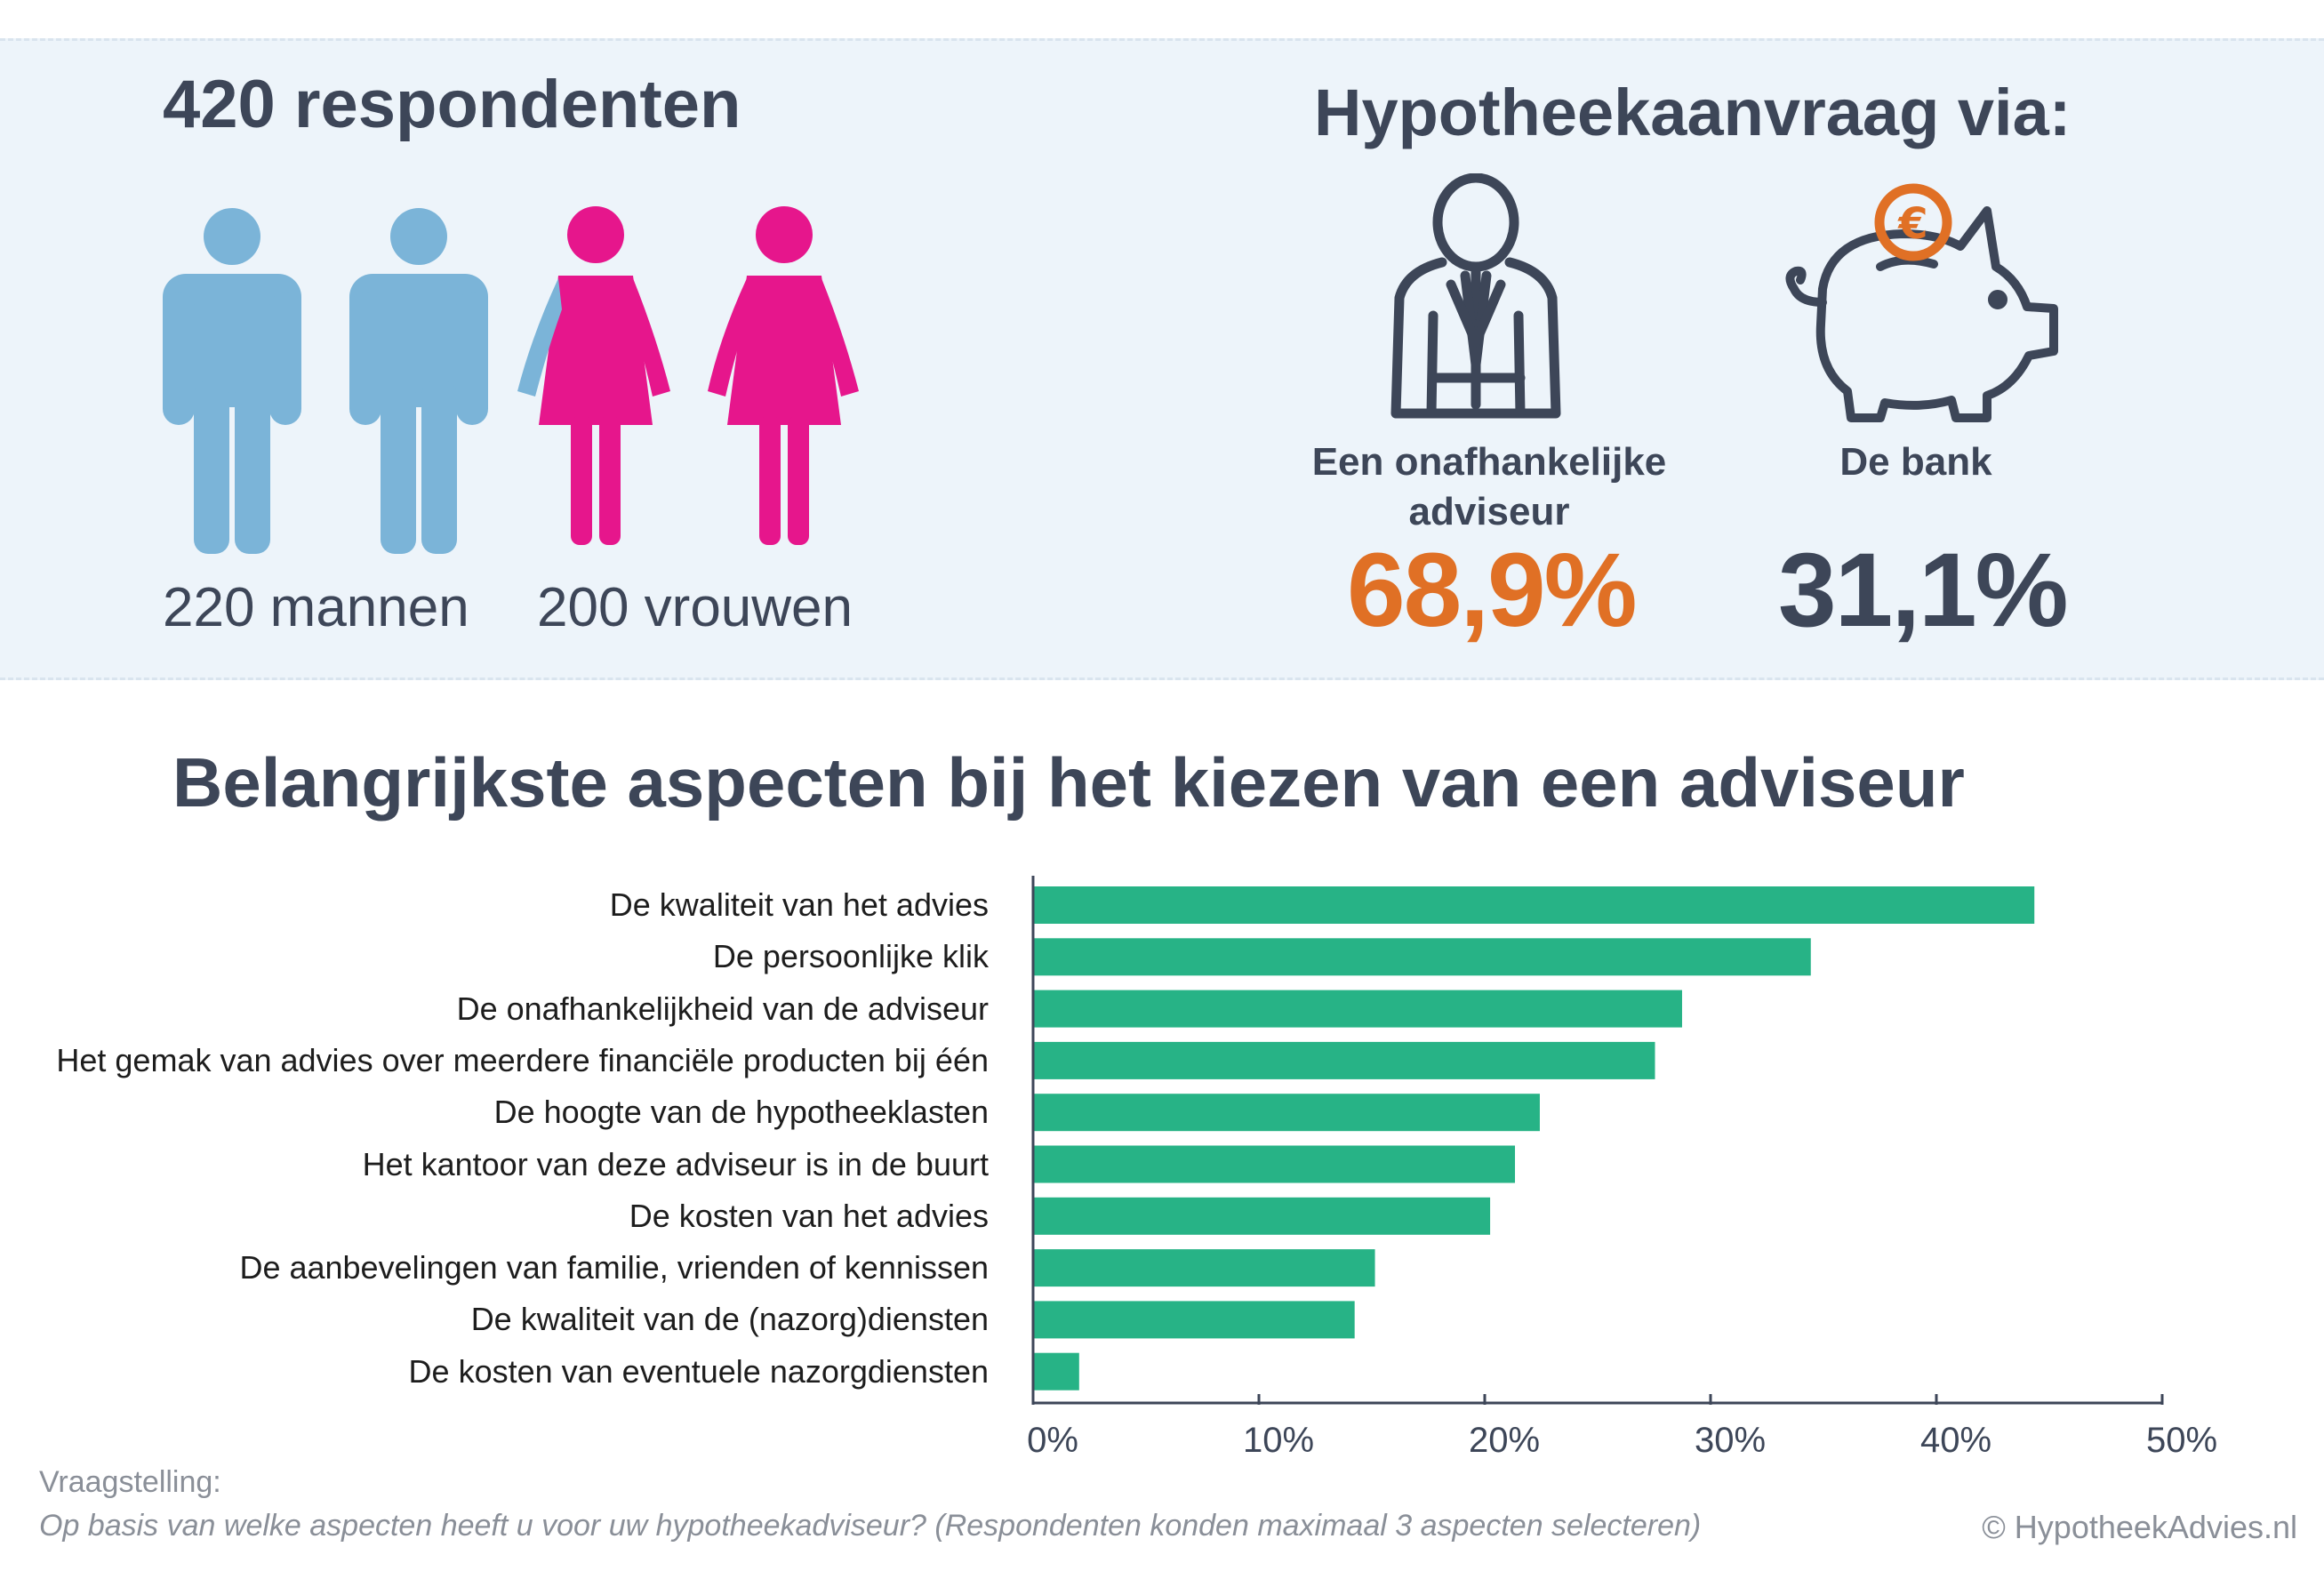 This screenshot has height=1571, width=2324. What do you see at coordinates (1489, 487) in the screenshot?
I see `advisor-label: Een onafhankelijke adviseur` at bounding box center [1489, 487].